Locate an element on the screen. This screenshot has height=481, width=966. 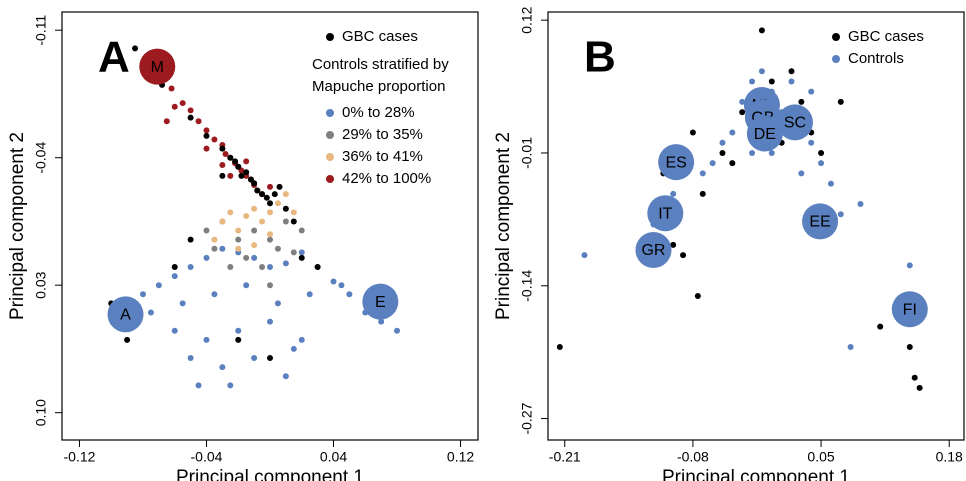
reference-label: ES is located at coordinates (675, 162).